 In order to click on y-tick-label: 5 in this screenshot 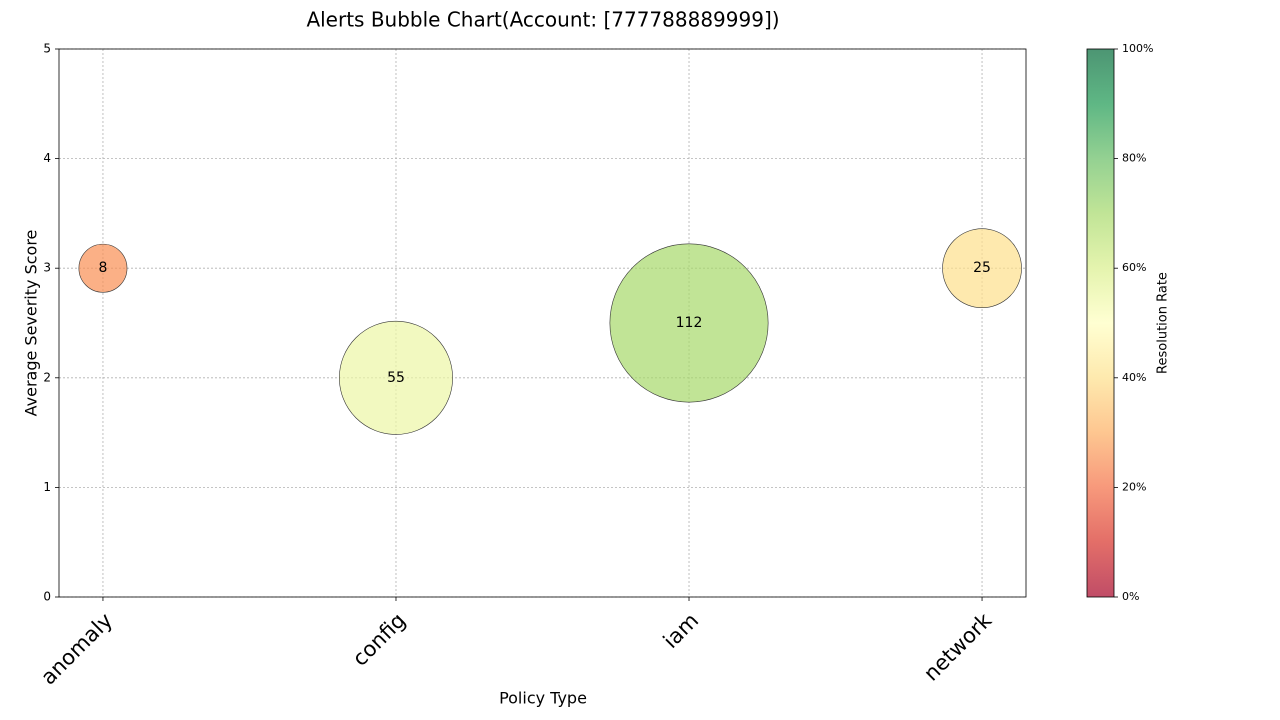, I will do `click(47, 49)`.